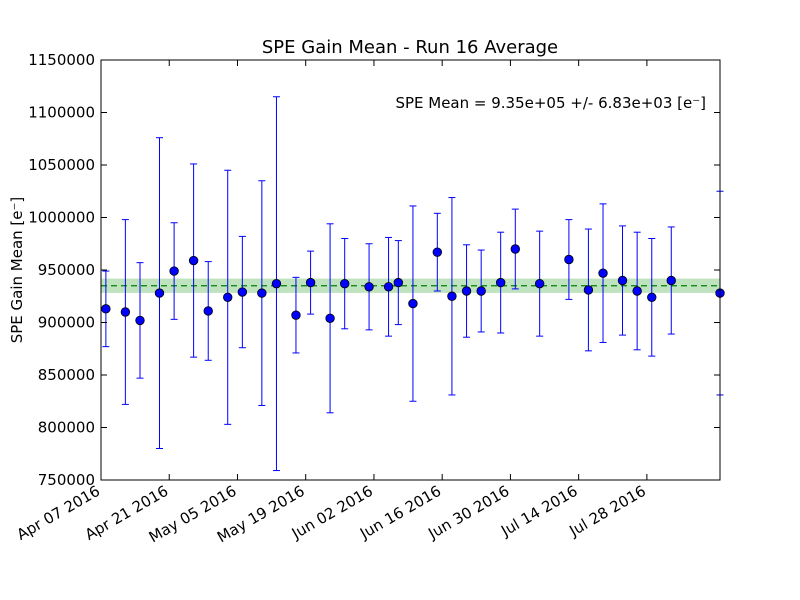 Image resolution: width=800 pixels, height=600 pixels. I want to click on x-tick-label: Jul 28 2016, so click(606, 511).